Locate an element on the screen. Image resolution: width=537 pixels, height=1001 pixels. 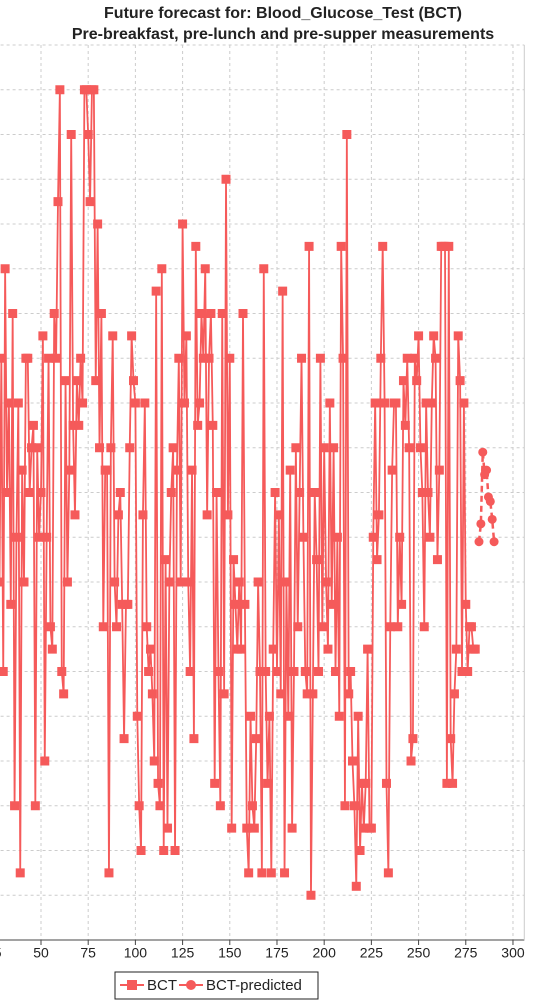
x-tick-label: 125 is located at coordinates (183, 953).